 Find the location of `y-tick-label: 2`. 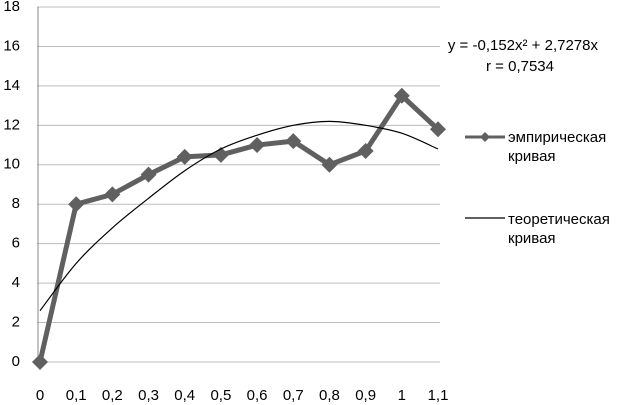

y-tick-label: 2 is located at coordinates (16, 322).